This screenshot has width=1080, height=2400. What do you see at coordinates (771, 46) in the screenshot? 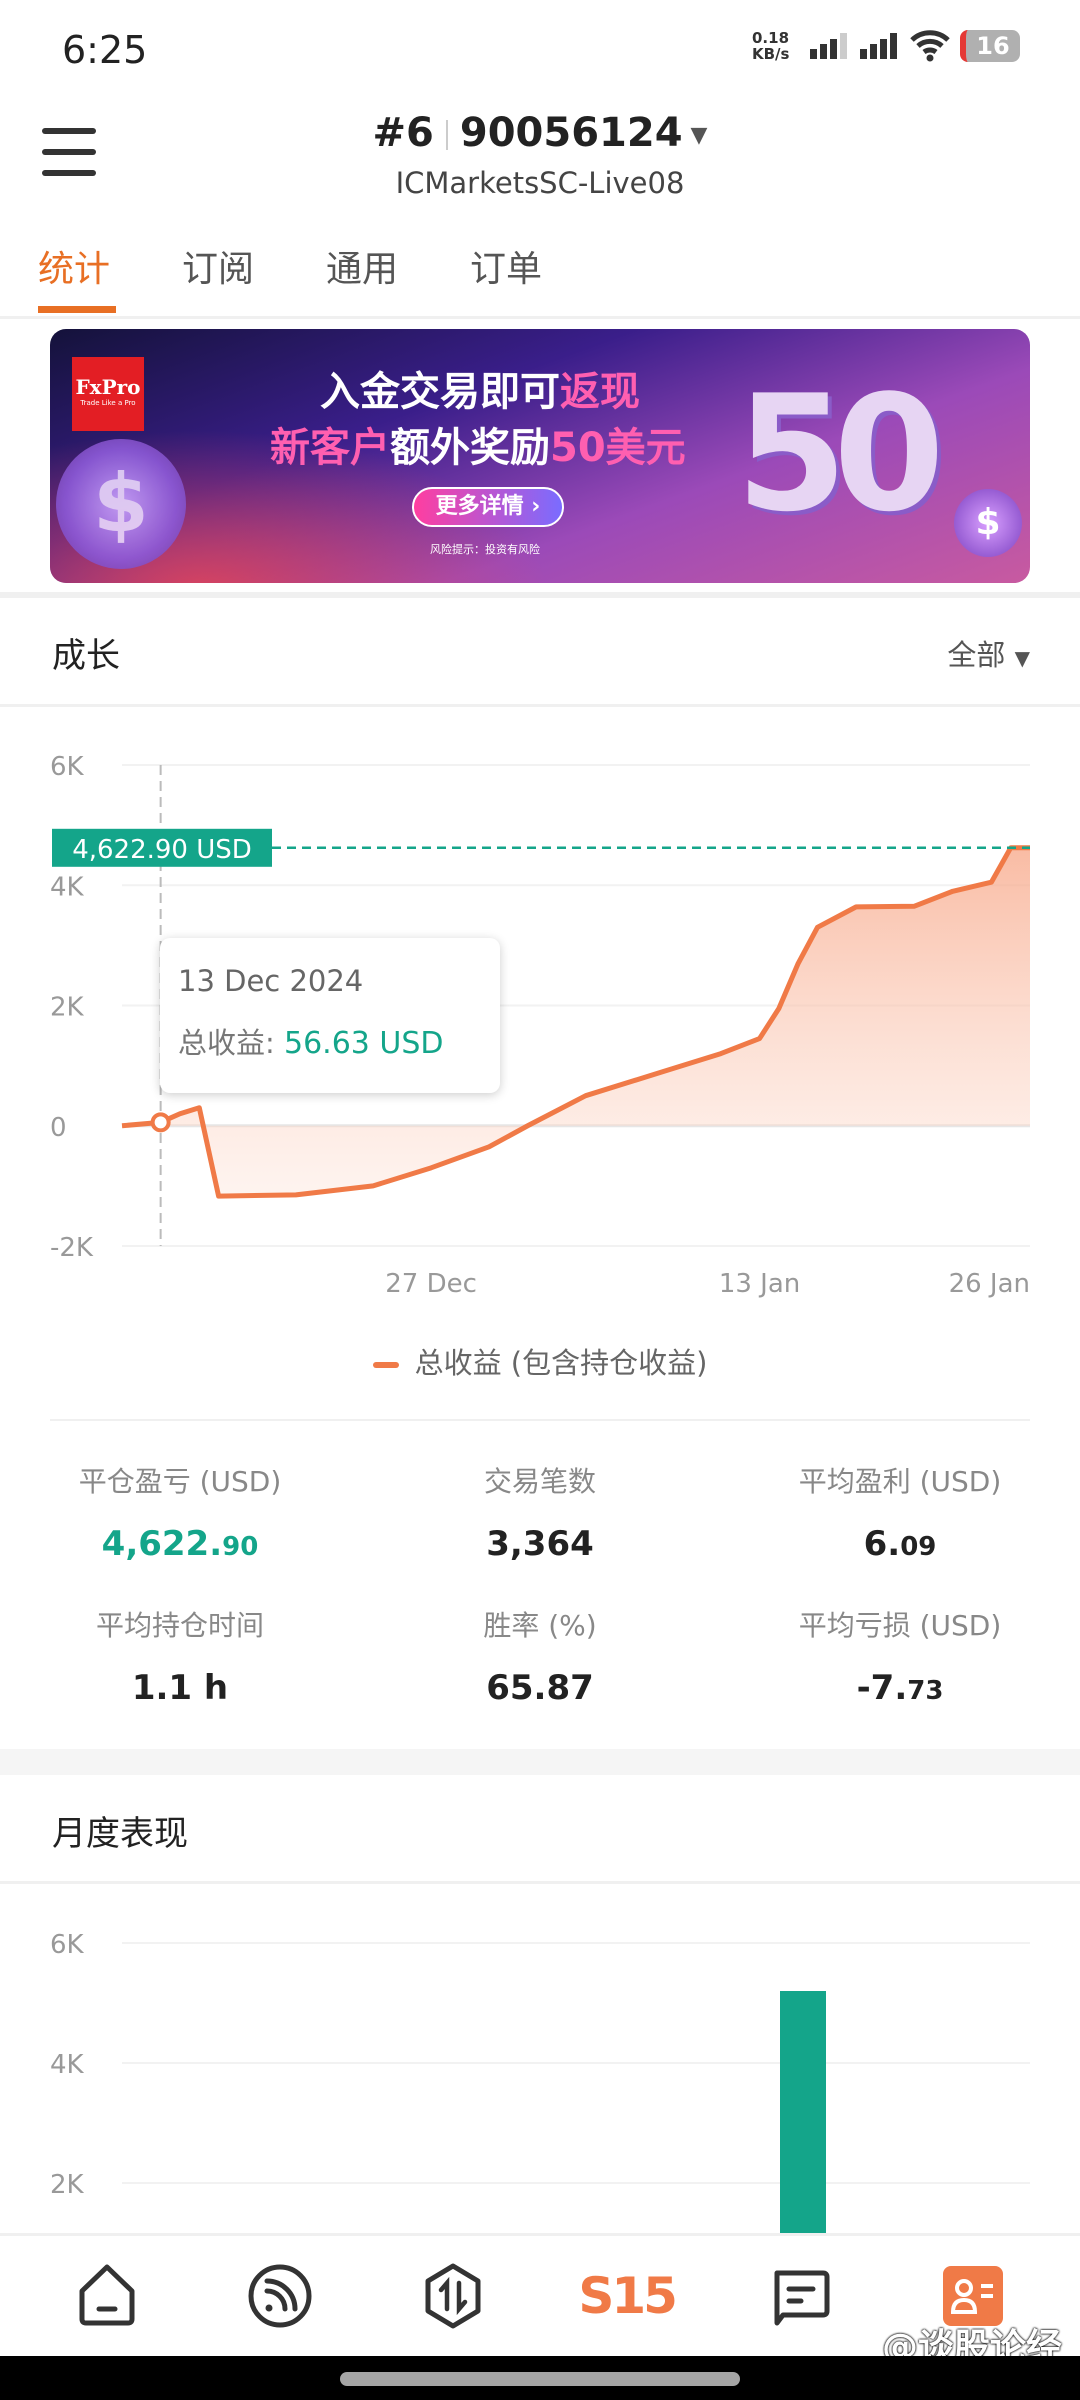
I see `net-speed: 0.18 KB/s` at bounding box center [771, 46].